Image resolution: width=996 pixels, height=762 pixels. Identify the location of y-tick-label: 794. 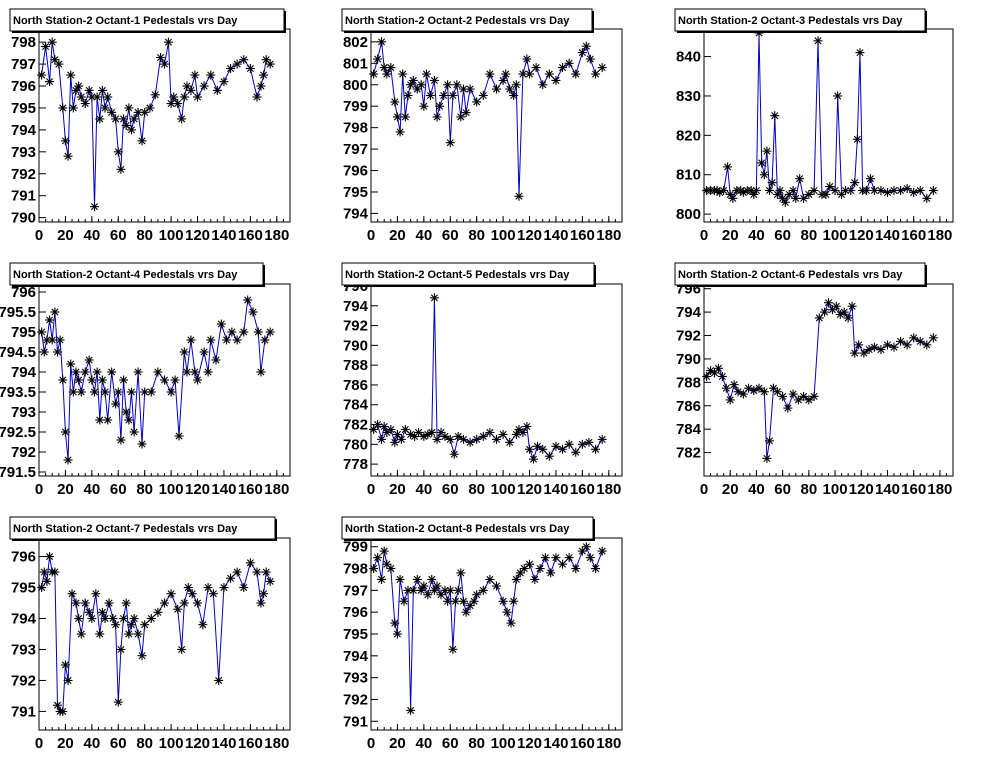
(24, 372).